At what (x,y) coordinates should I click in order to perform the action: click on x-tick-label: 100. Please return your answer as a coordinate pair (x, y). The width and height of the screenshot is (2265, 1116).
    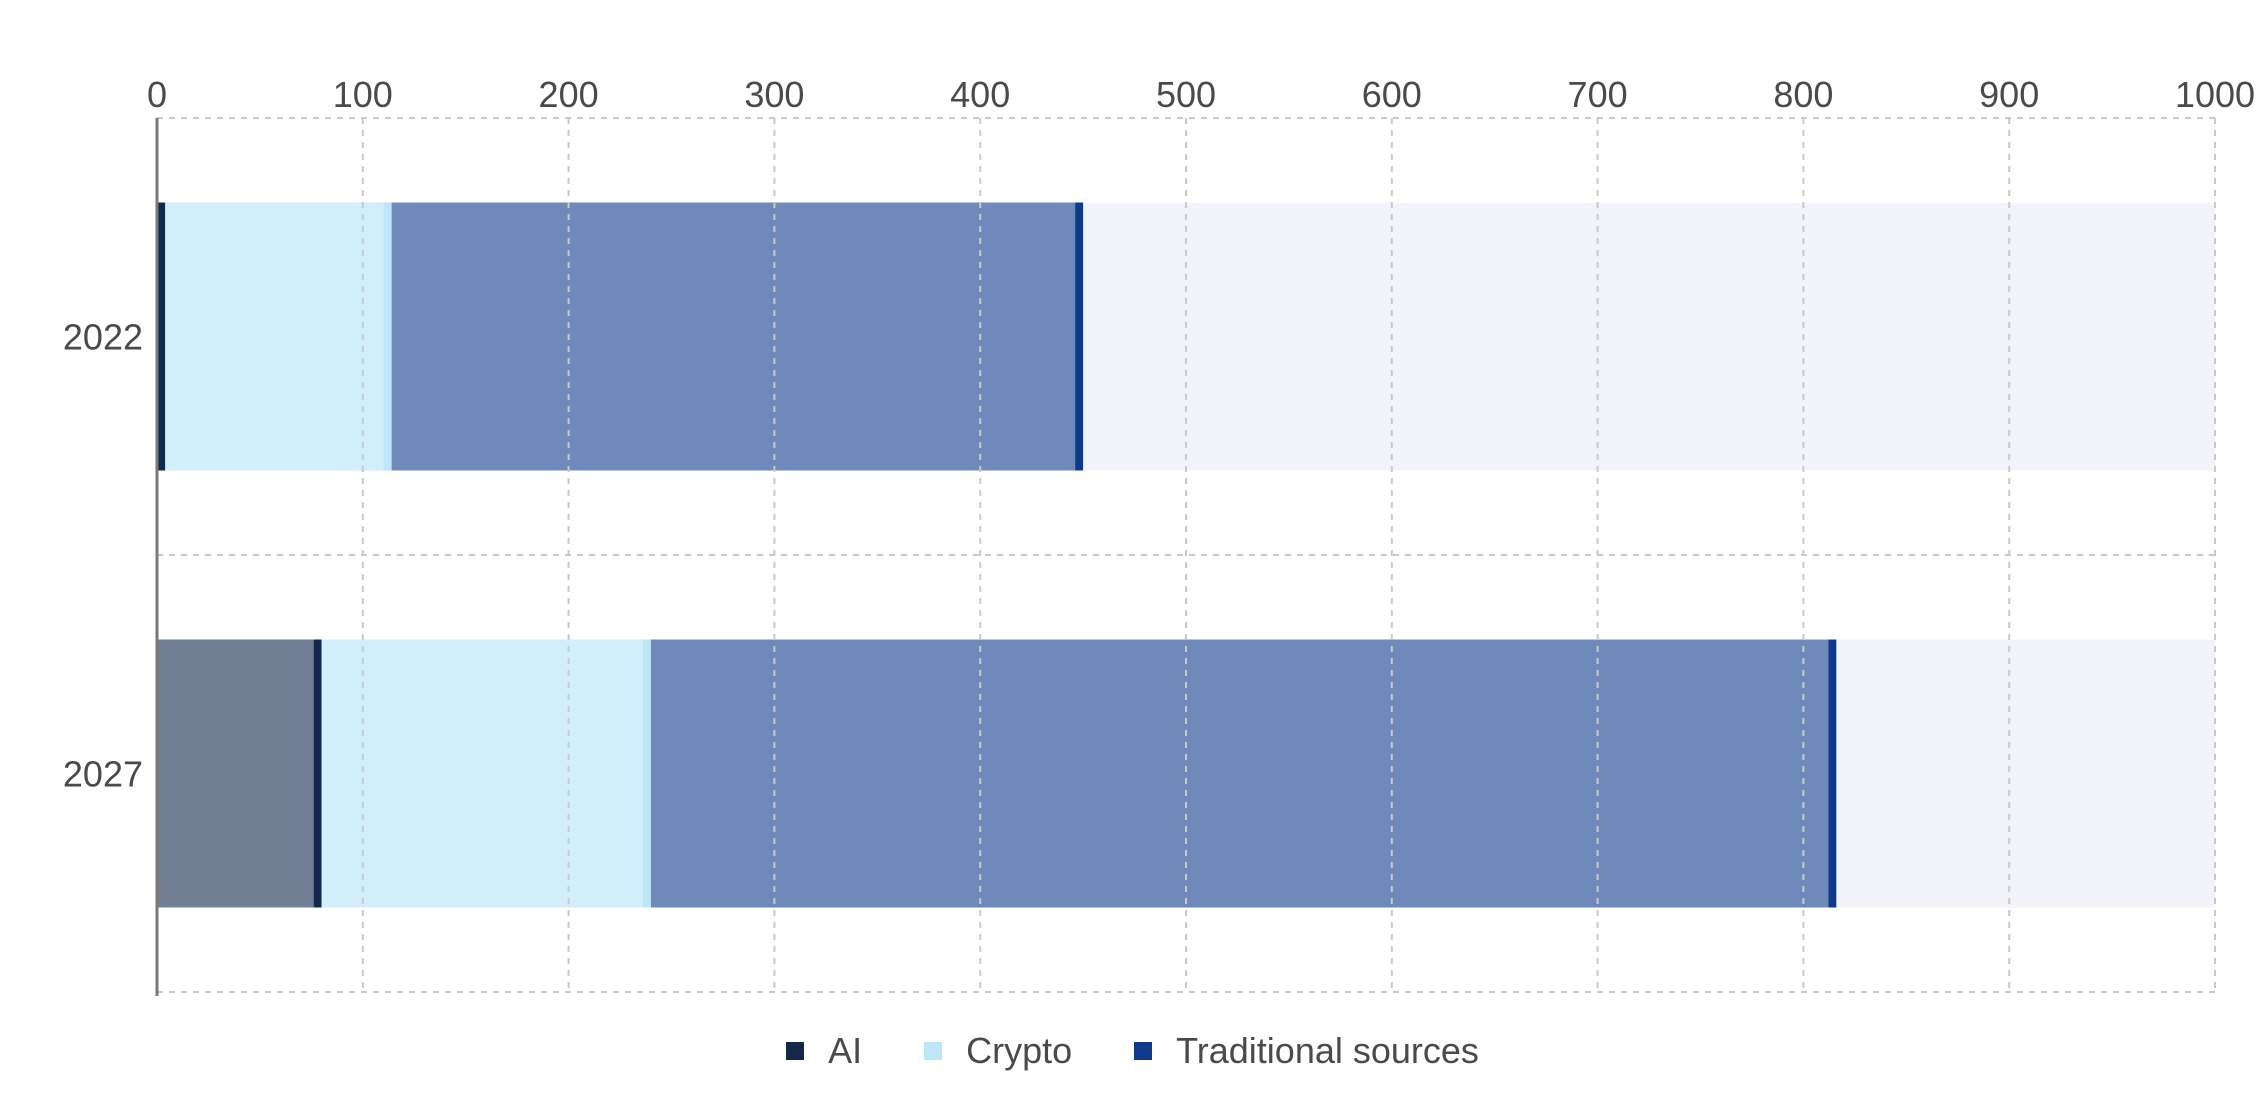
    Looking at the image, I should click on (363, 94).